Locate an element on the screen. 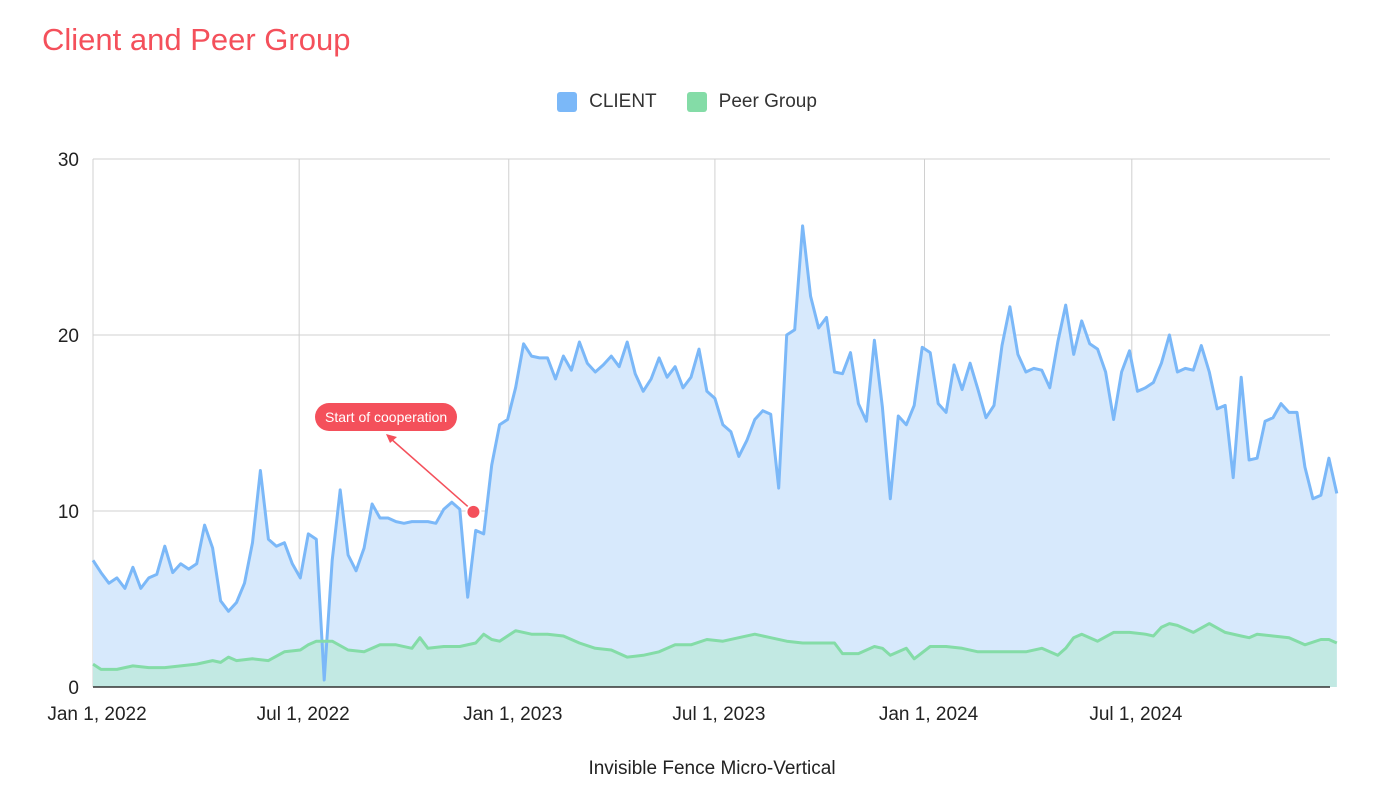 This screenshot has width=1374, height=797. x-tick-label-3: Jul 1, 2023 is located at coordinates (718, 714).